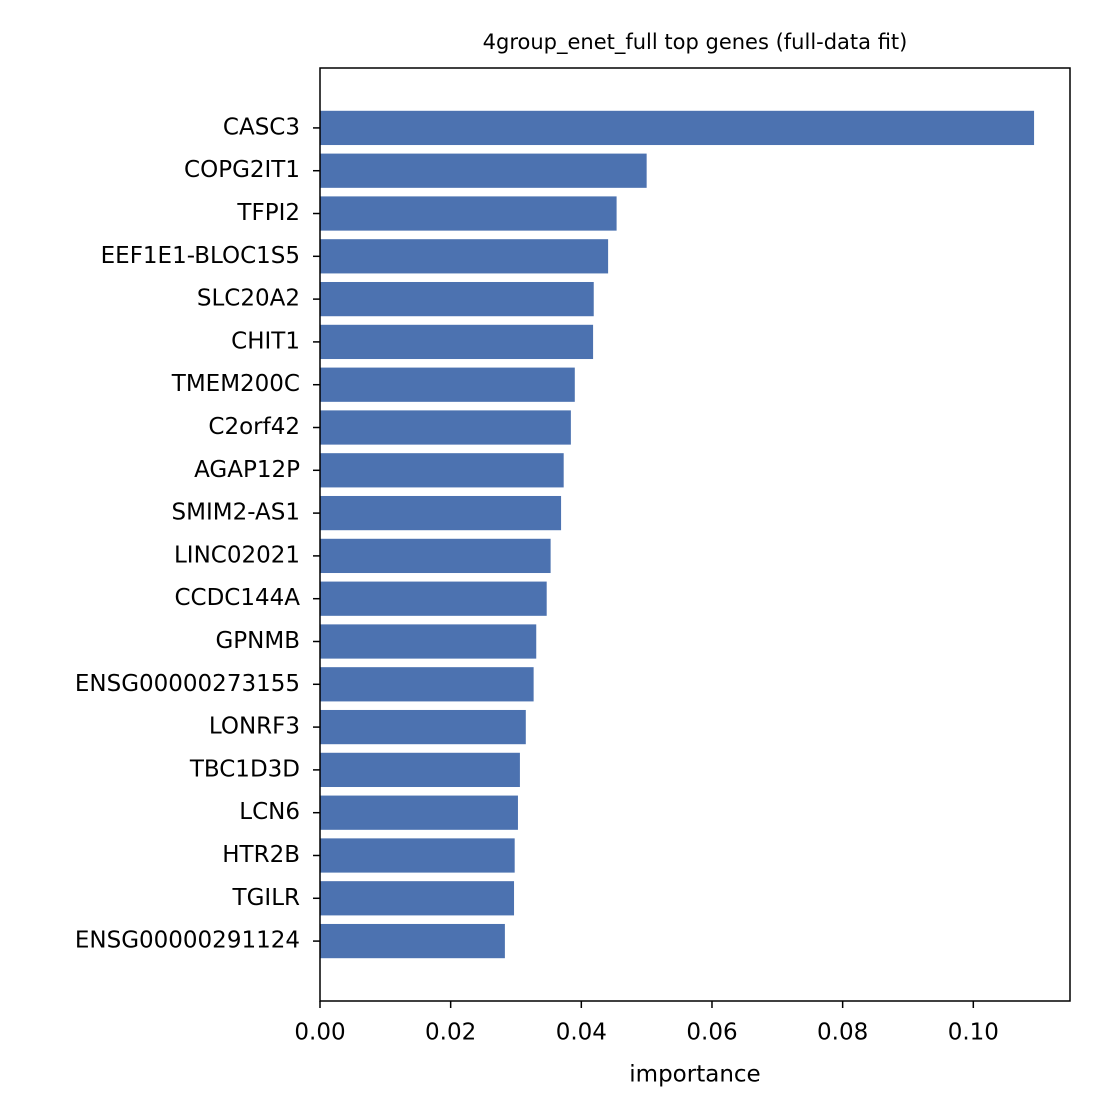 The image size is (1100, 1120). What do you see at coordinates (842, 1033) in the screenshot?
I see `x-tick-label: 0.08` at bounding box center [842, 1033].